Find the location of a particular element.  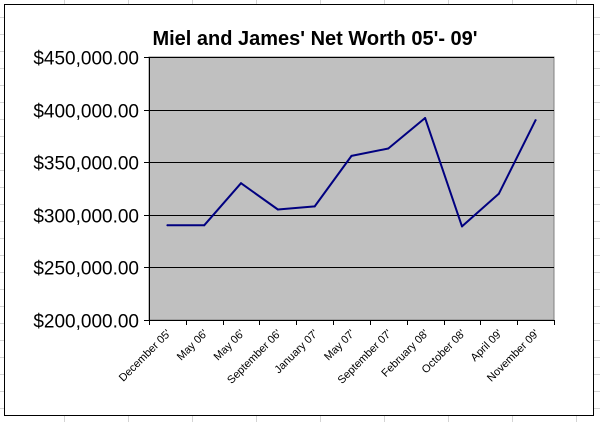

y-tick-label: $250,000.00 is located at coordinates (86, 269).